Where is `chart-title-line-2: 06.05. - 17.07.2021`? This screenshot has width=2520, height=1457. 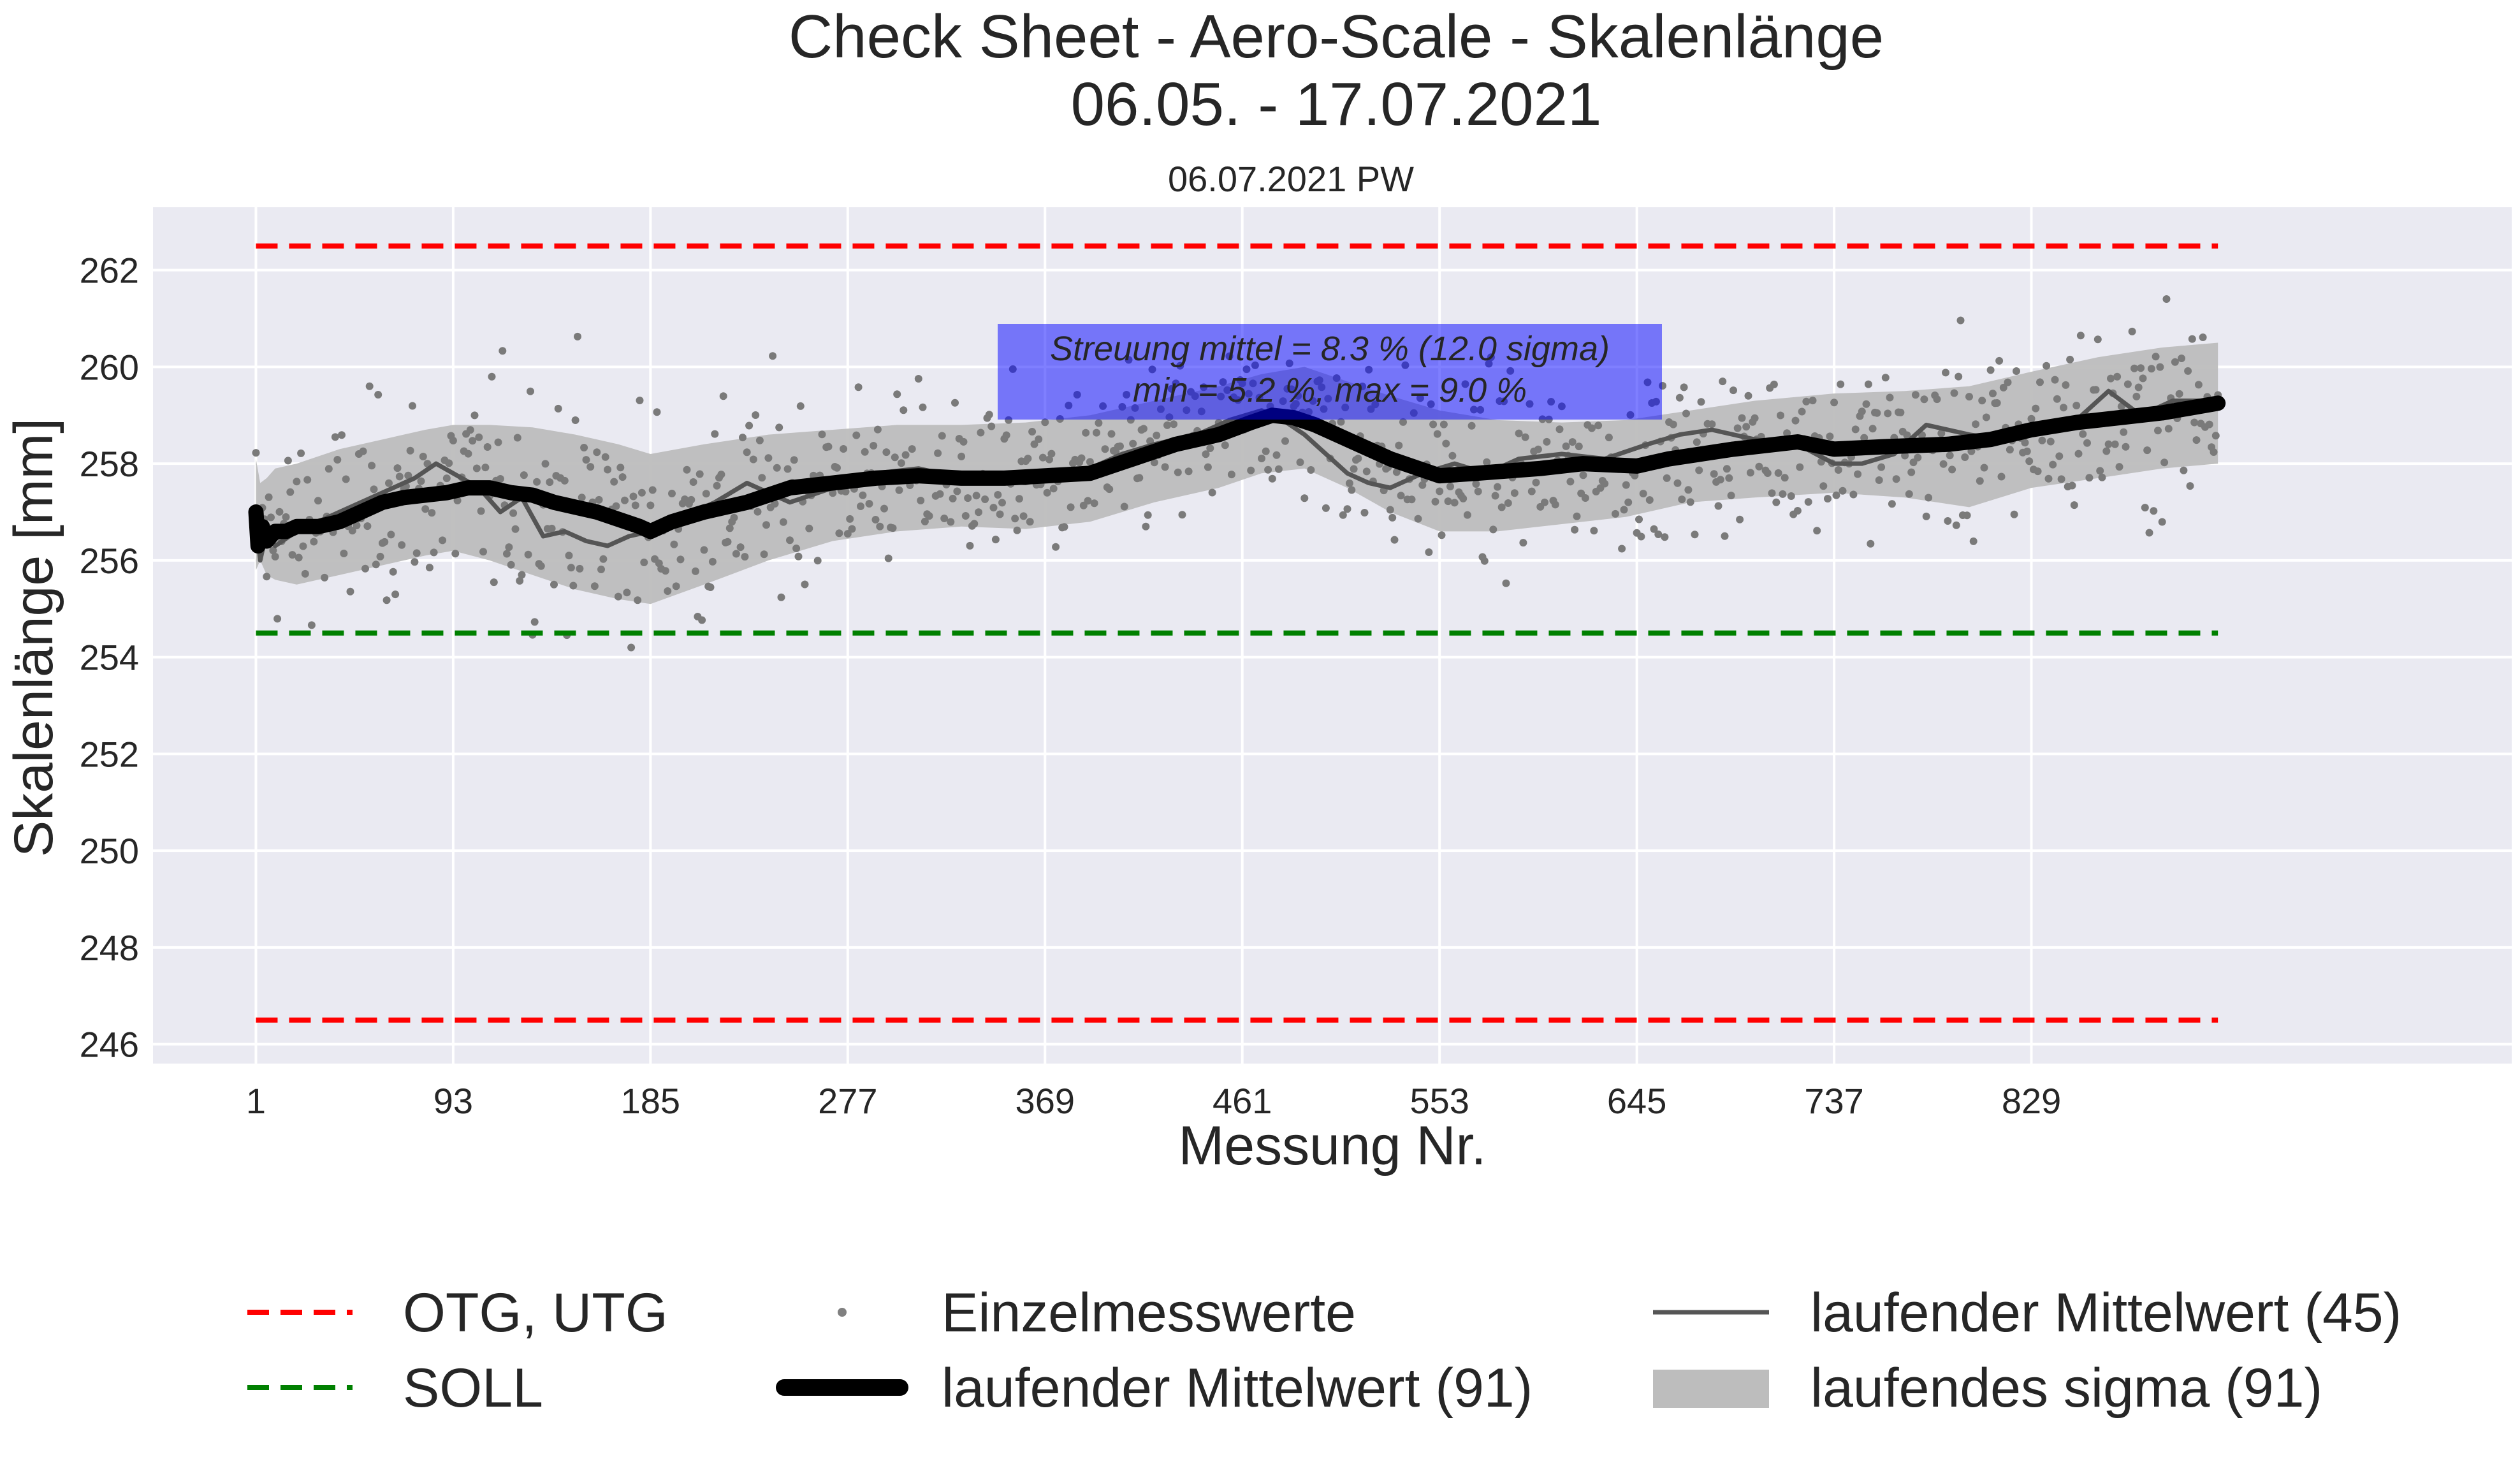
chart-title-line-2: 06.05. - 17.07.2021 is located at coordinates (1336, 104).